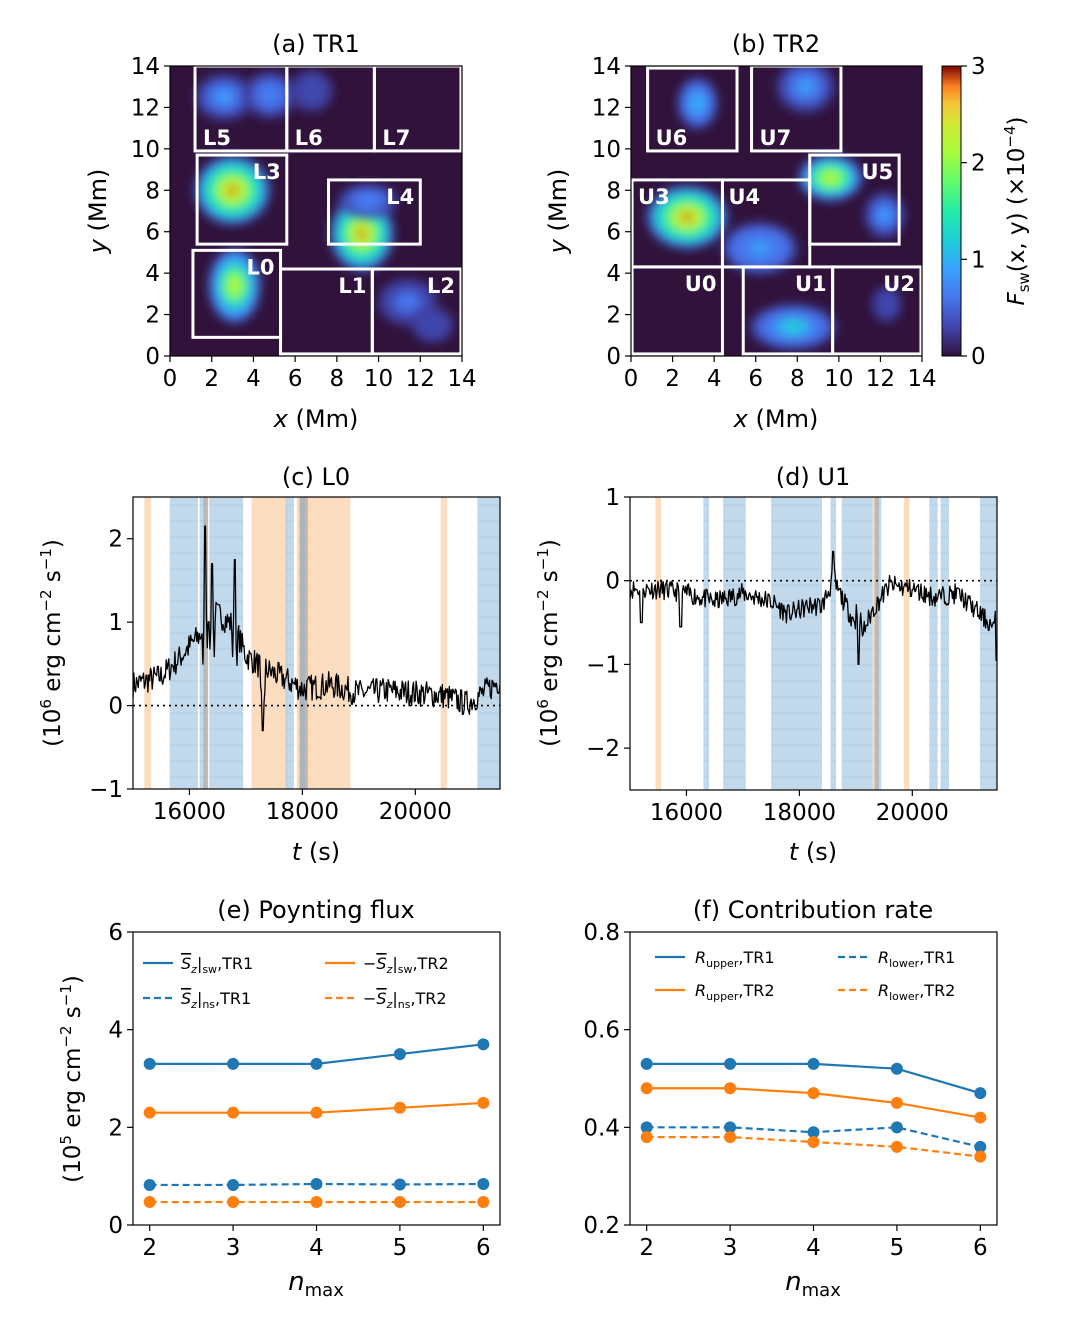 The width and height of the screenshot is (1065, 1330). Describe the element at coordinates (217, 138) in the screenshot. I see `region-label-l5: L5` at that location.